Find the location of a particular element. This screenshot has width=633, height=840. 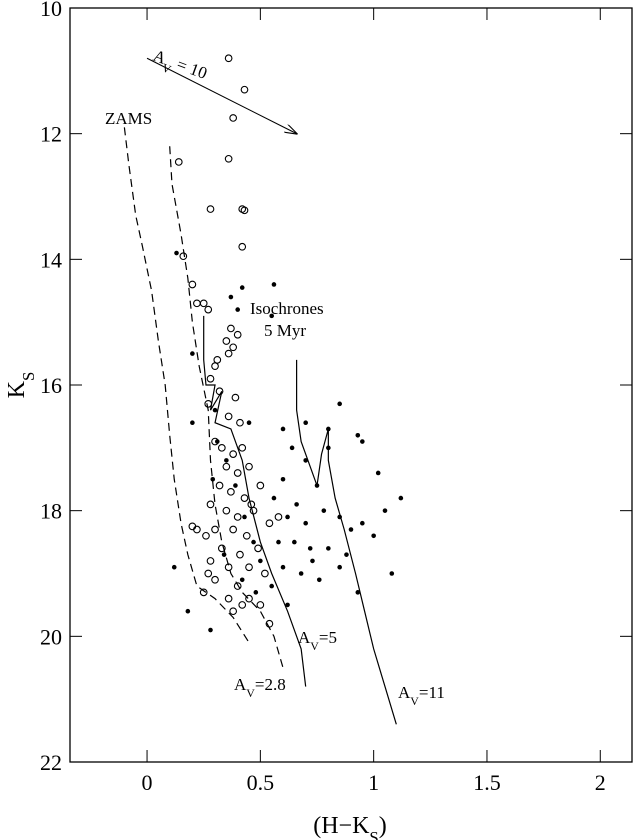

x-axis-label-tail: ) is located at coordinates (383, 826).